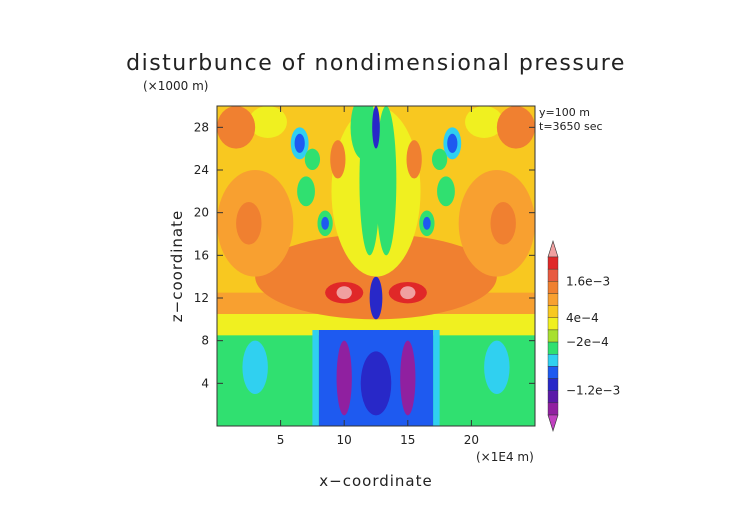 The width and height of the screenshot is (752, 532). What do you see at coordinates (593, 391) in the screenshot?
I see `colorbar-tick-label: −1.2e−3` at bounding box center [593, 391].